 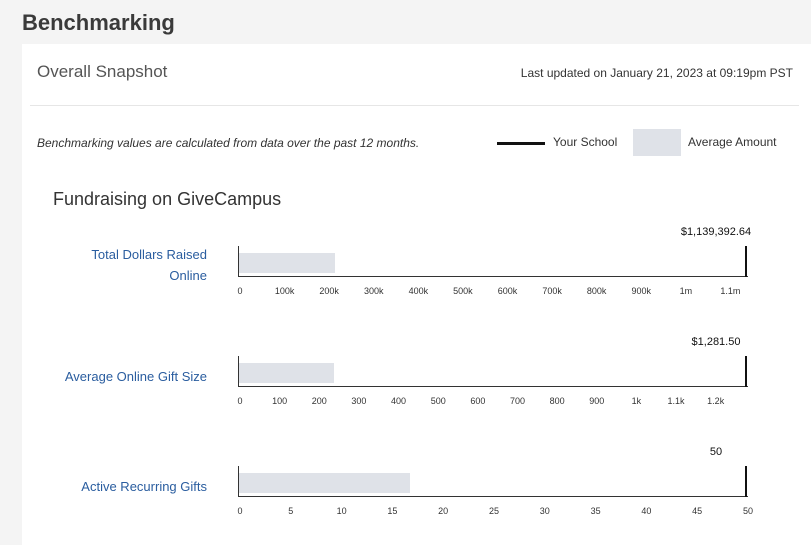 I want to click on axis-tick-label: 45, so click(x=697, y=511).